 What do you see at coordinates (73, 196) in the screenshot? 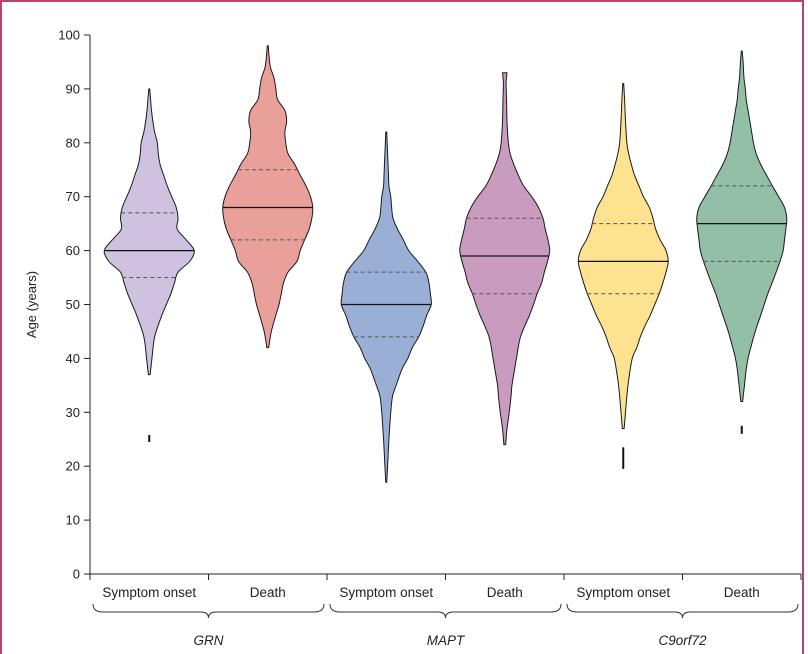
I see `y-tick-label: 70` at bounding box center [73, 196].